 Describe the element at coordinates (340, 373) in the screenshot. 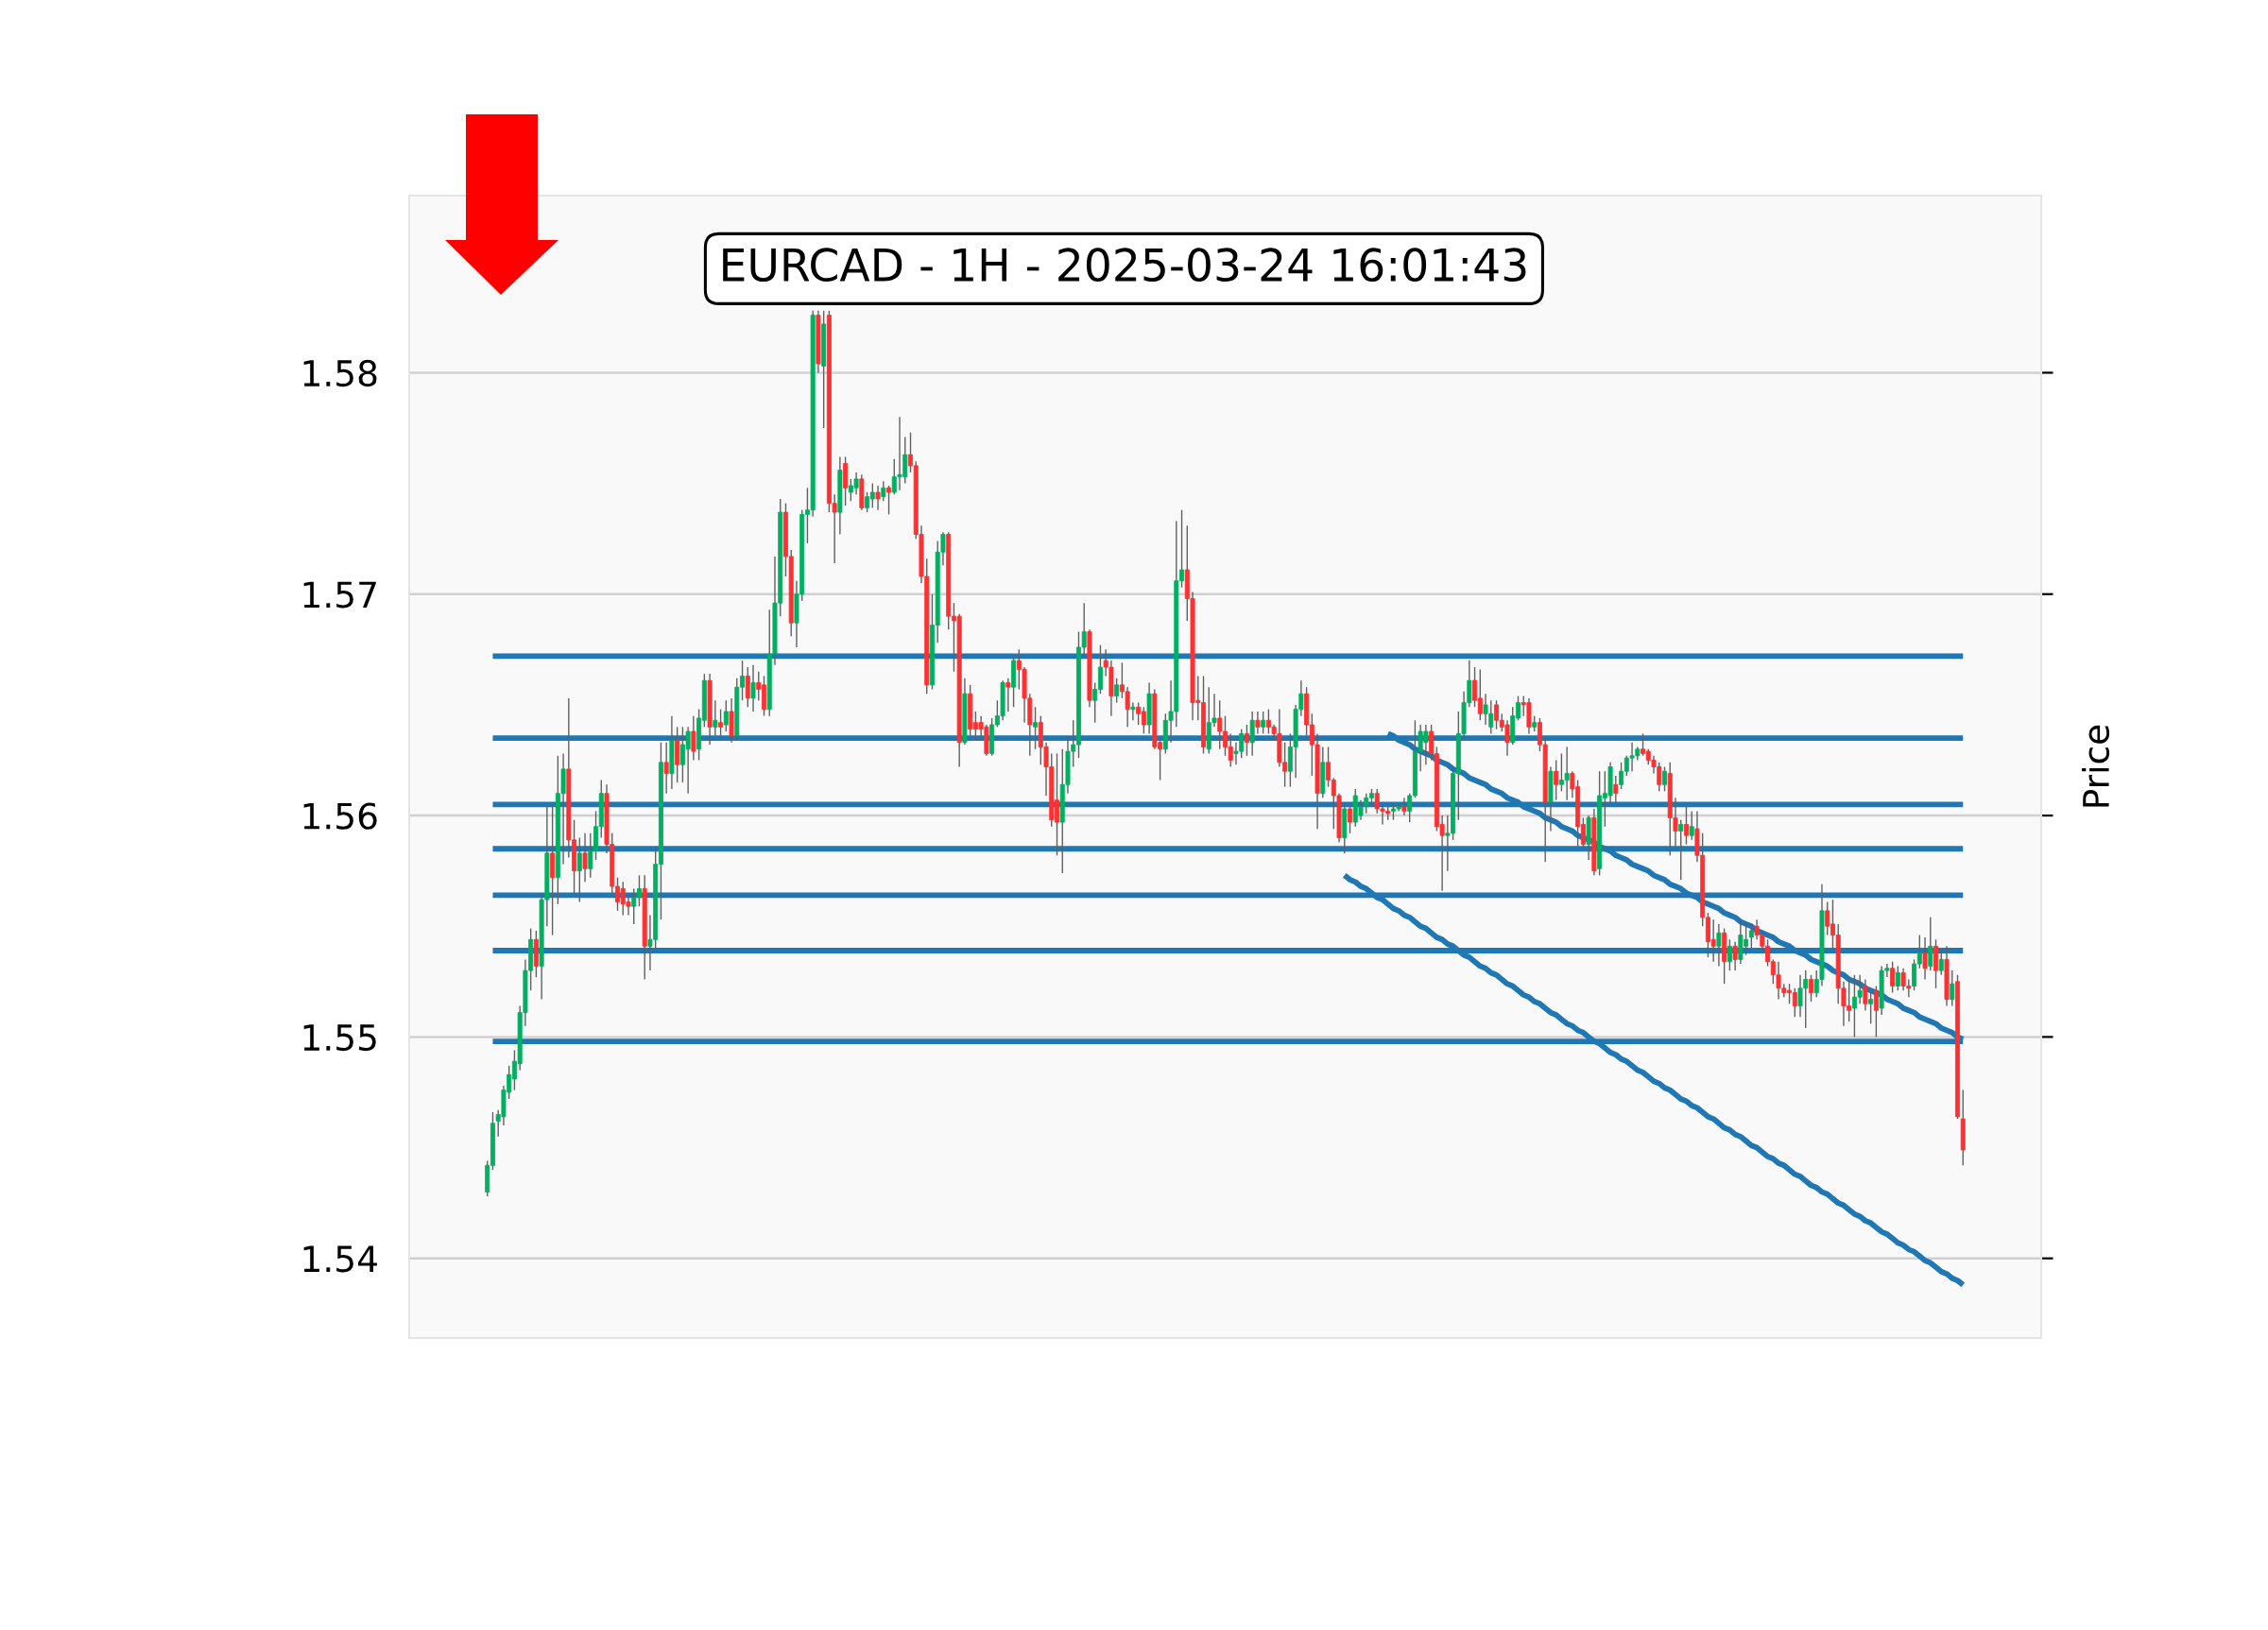

I see `y-tick-label: 1.58` at that location.